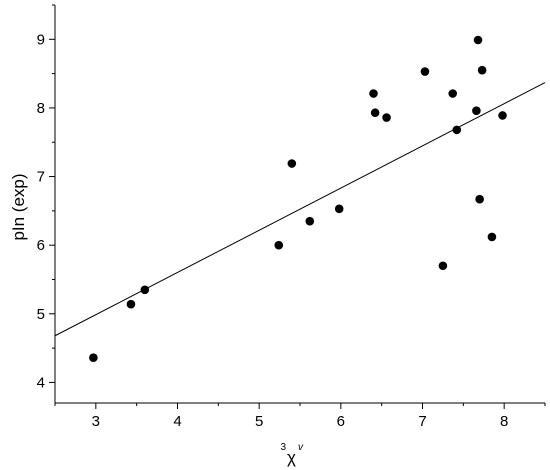  Describe the element at coordinates (291, 457) in the screenshot. I see `x-axis-title-symbol: χ` at that location.